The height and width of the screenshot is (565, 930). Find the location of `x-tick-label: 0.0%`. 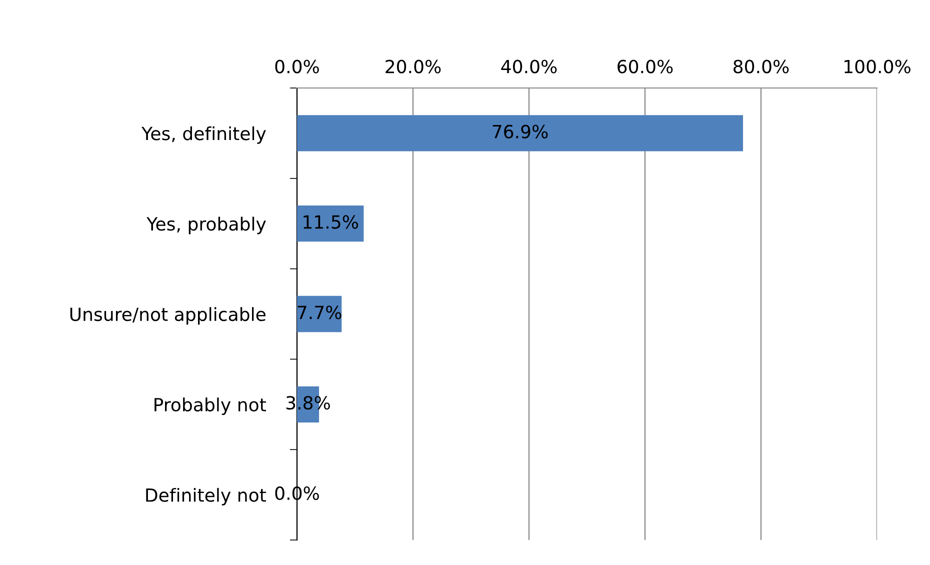

x-tick-label: 0.0% is located at coordinates (297, 67).